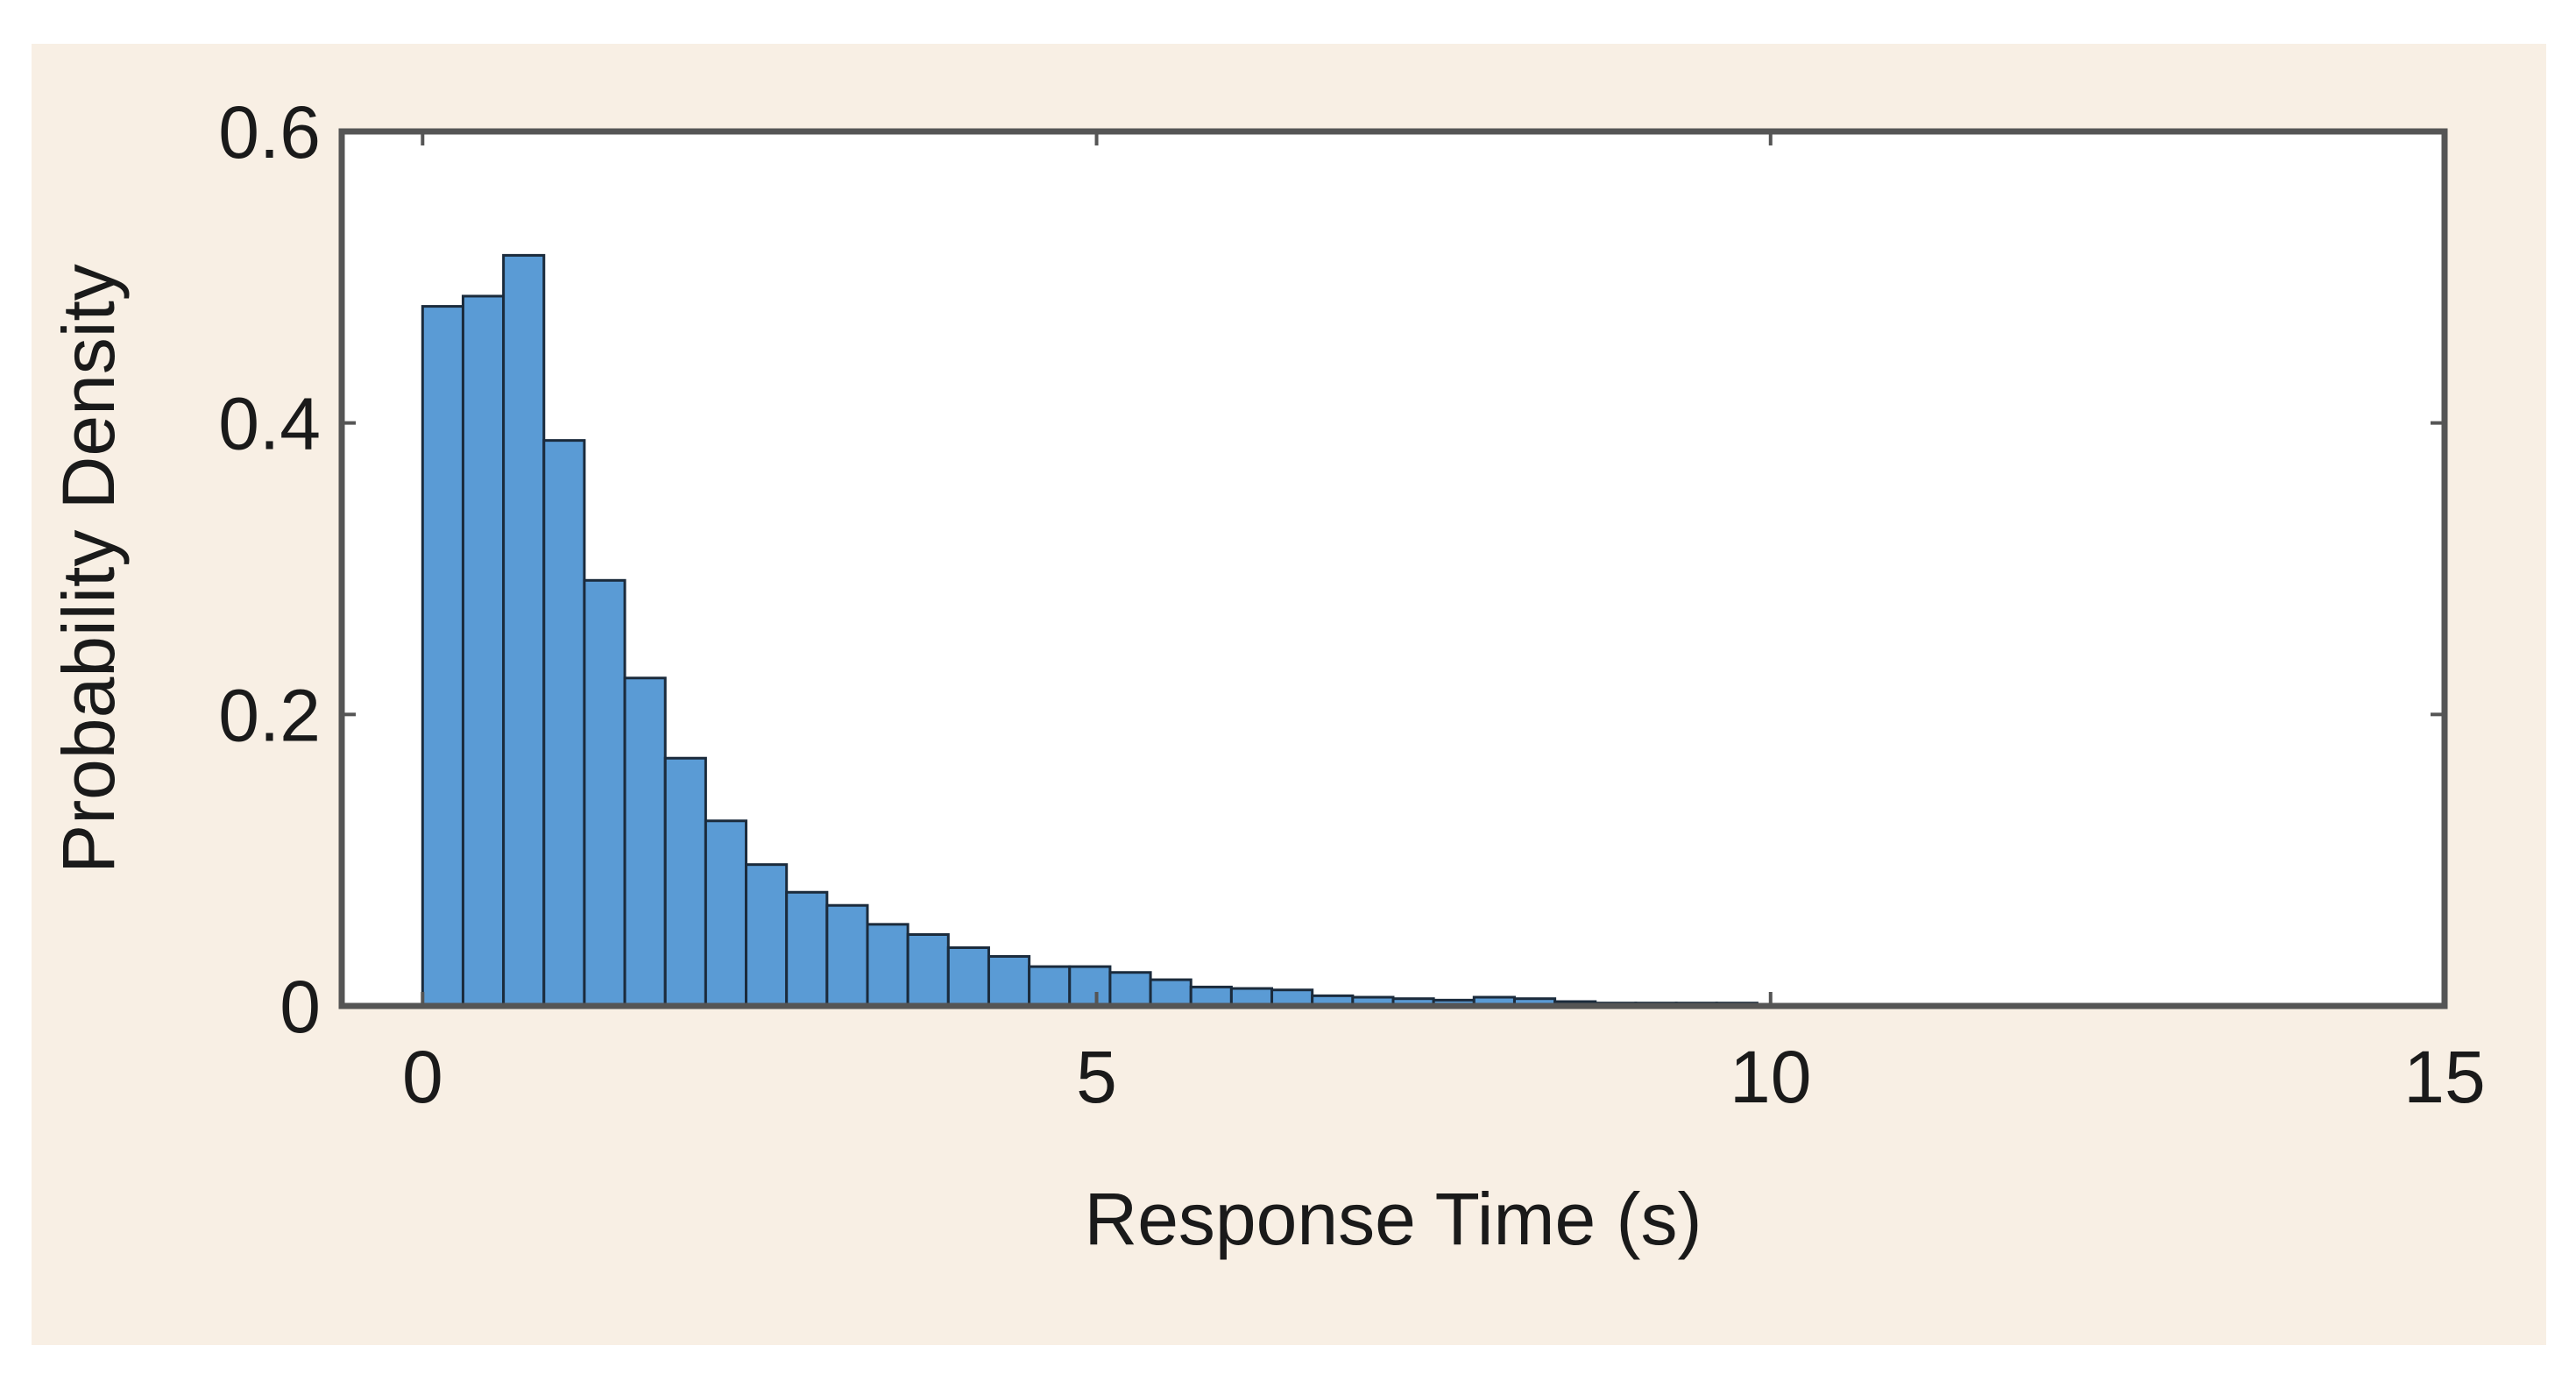 This screenshot has width=2576, height=1381. What do you see at coordinates (88, 569) in the screenshot?
I see `y-axis-label: Probability Density` at bounding box center [88, 569].